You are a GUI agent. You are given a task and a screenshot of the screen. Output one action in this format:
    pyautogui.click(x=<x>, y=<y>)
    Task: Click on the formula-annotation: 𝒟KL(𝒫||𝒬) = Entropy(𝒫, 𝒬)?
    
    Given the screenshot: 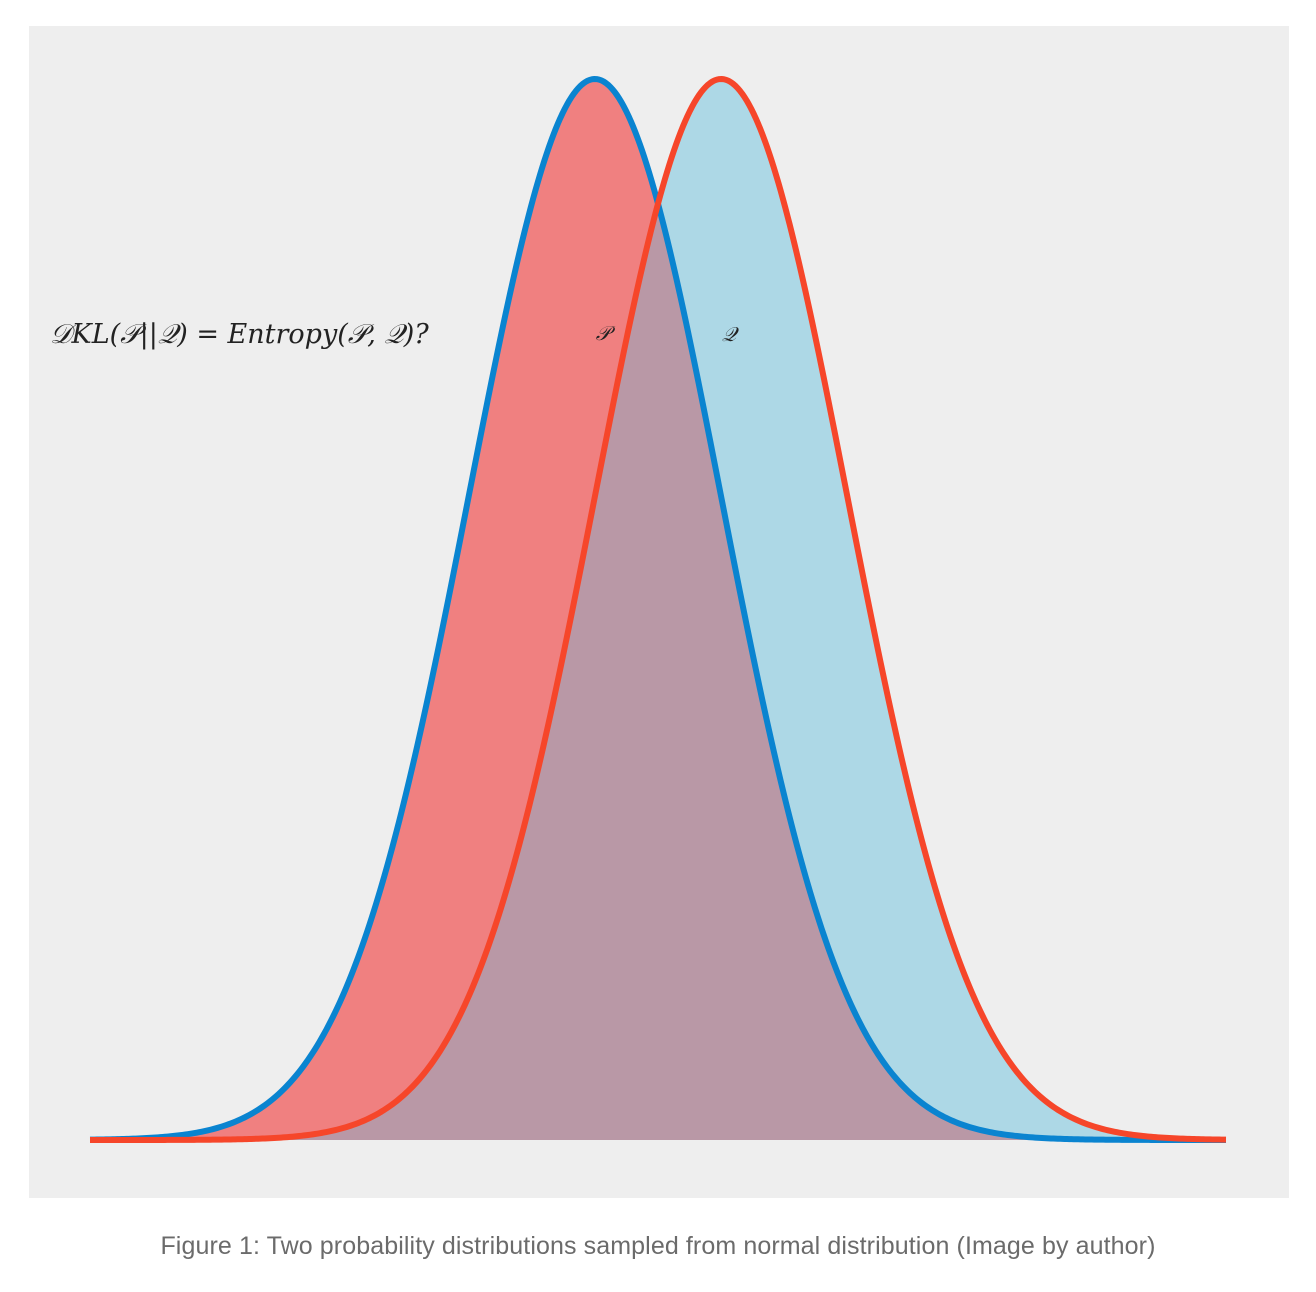 What is the action you would take?
    pyautogui.click(x=239, y=334)
    